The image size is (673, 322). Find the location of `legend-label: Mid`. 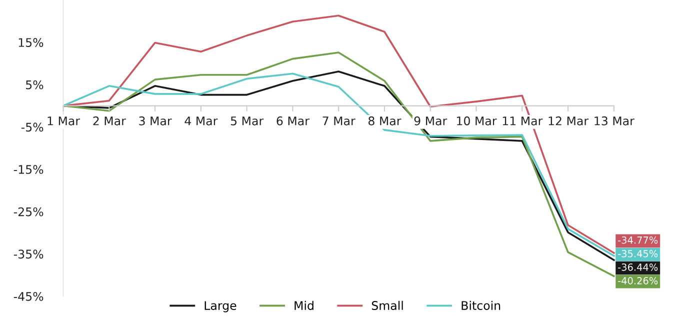

legend-label: Mid is located at coordinates (304, 305).